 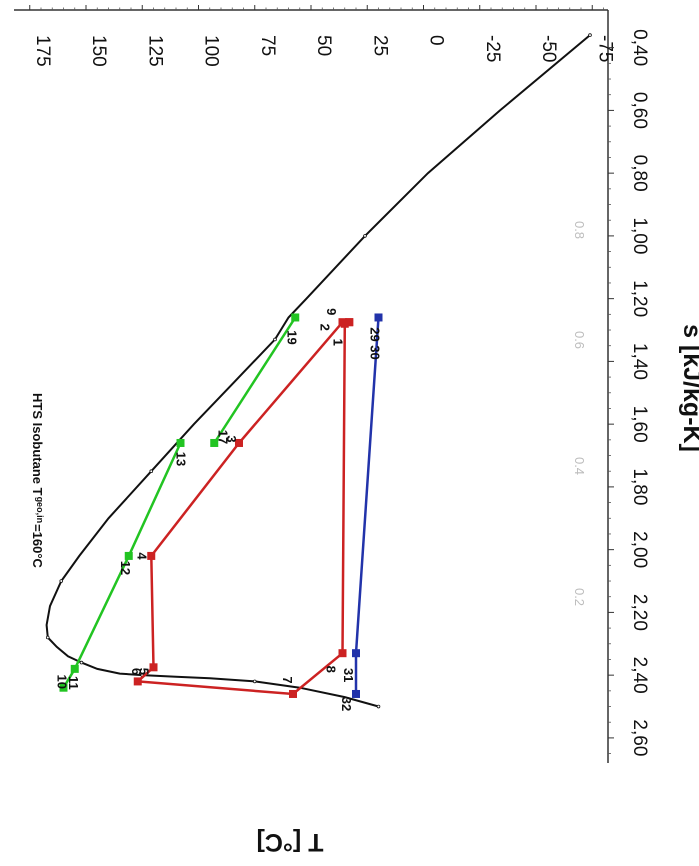 I want to click on state-point-label: 5, so click(x=144, y=671).